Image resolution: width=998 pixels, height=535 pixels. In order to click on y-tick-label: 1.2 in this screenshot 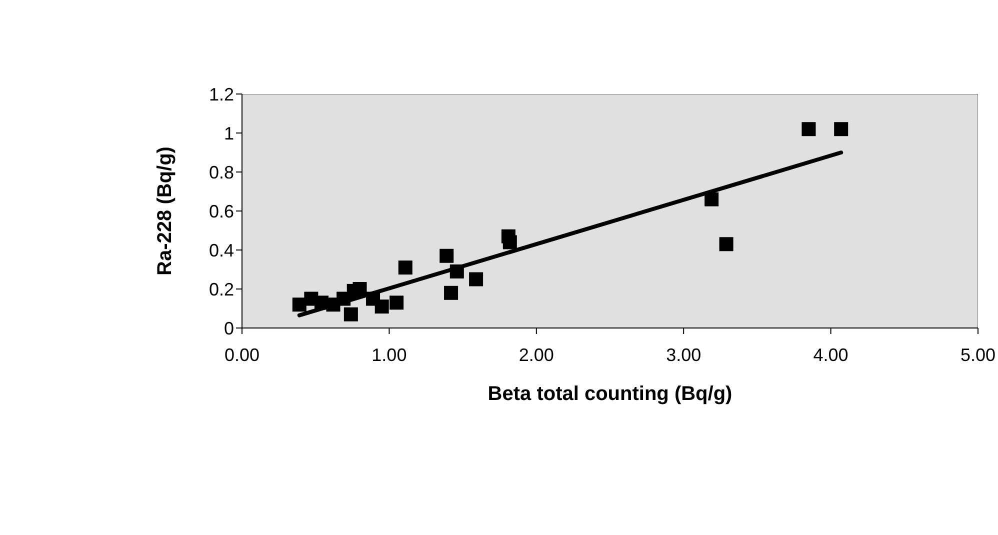, I will do `click(221, 94)`.